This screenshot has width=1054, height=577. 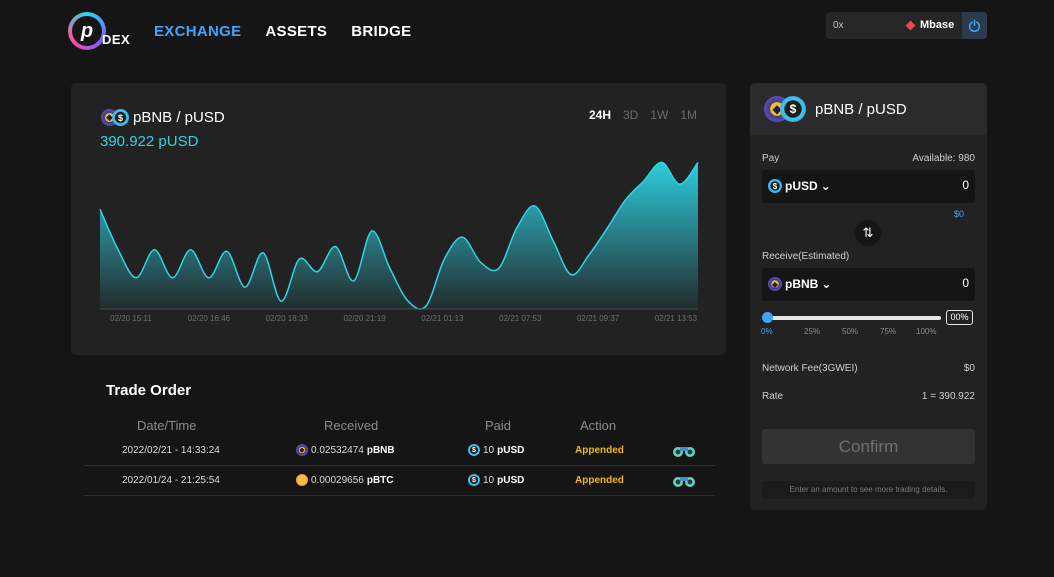 I want to click on price-series-line, so click(x=399, y=235).